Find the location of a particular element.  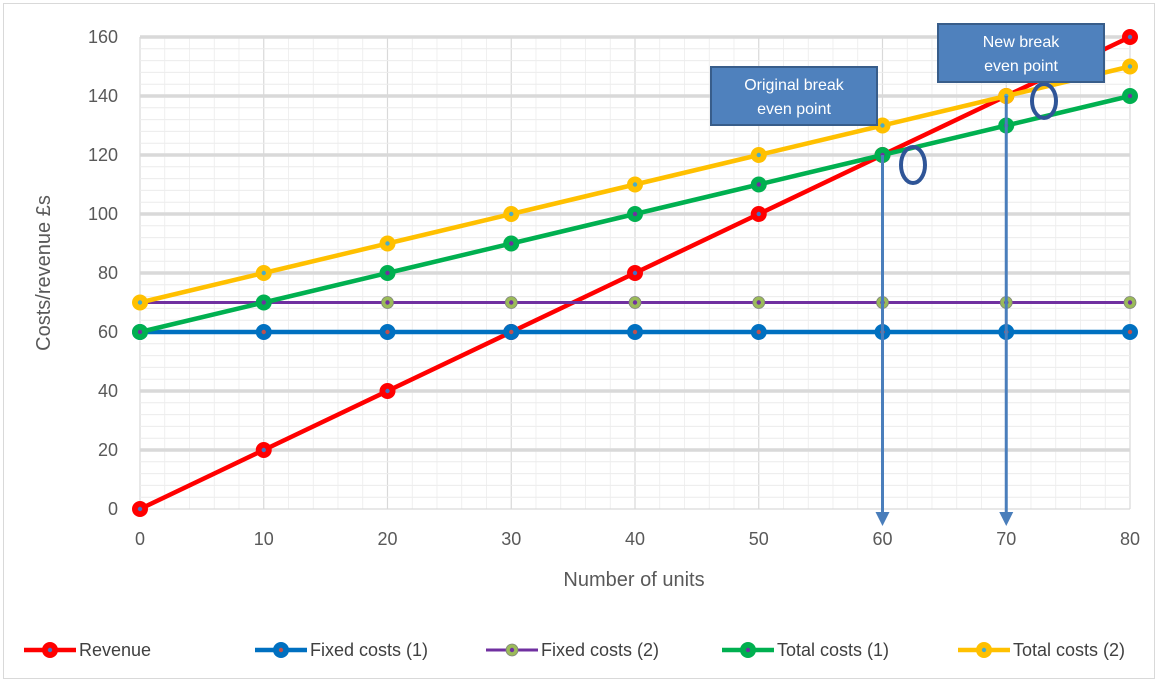

annotation-original-break-even: Original break even point is located at coordinates (818, 296).